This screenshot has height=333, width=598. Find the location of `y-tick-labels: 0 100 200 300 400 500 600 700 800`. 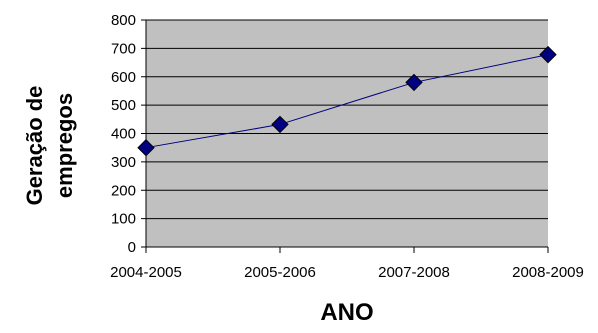

y-tick-labels: 0 100 200 300 400 500 600 700 800 is located at coordinates (123, 134).